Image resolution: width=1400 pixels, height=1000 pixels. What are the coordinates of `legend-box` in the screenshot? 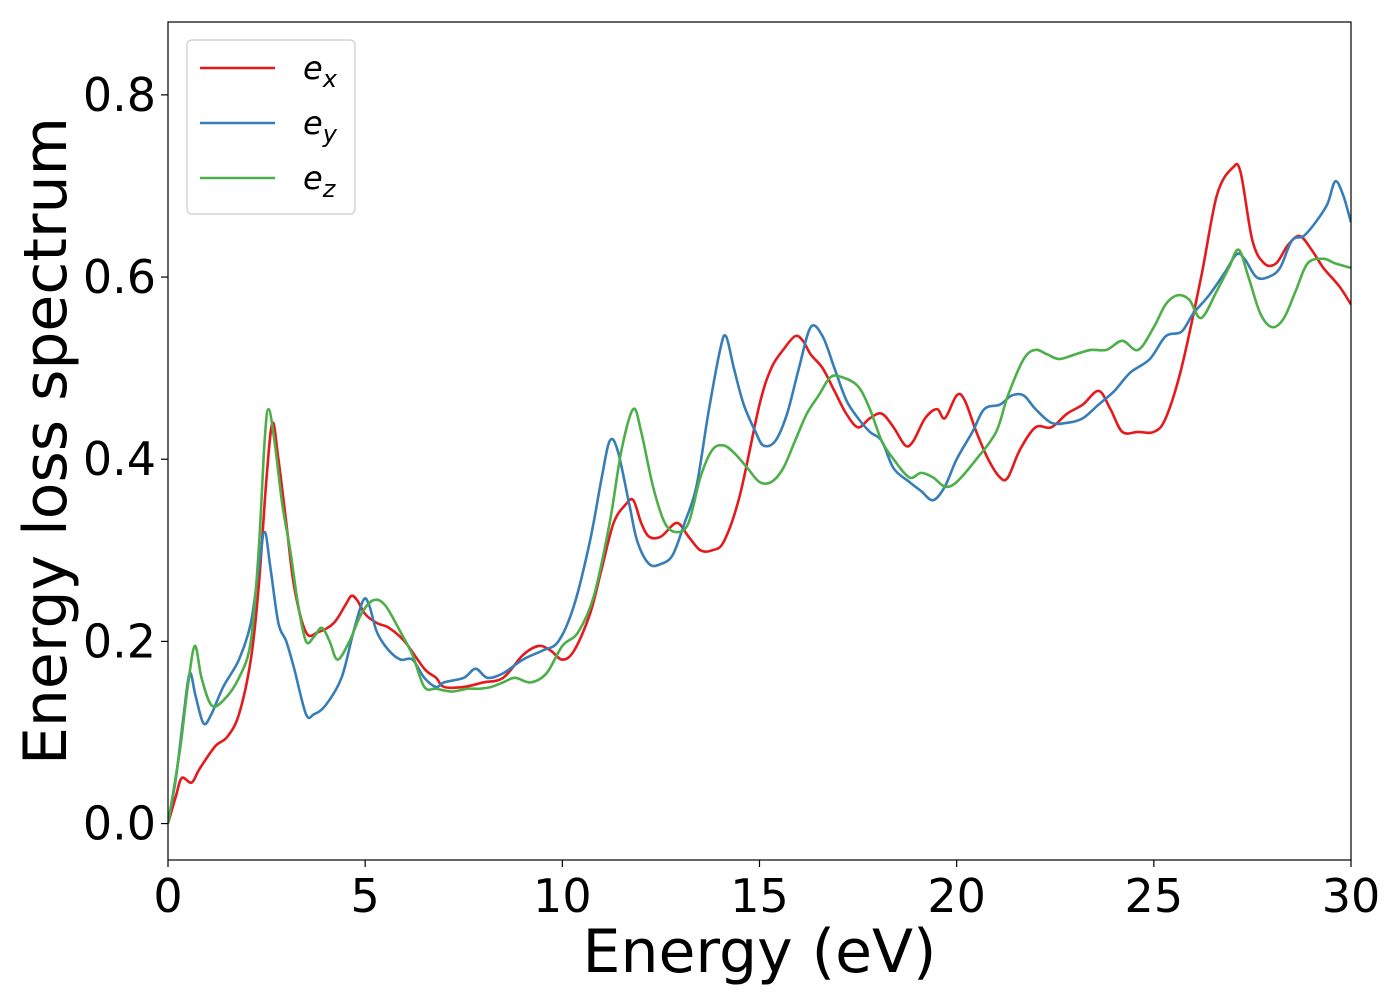 It's located at (271, 127).